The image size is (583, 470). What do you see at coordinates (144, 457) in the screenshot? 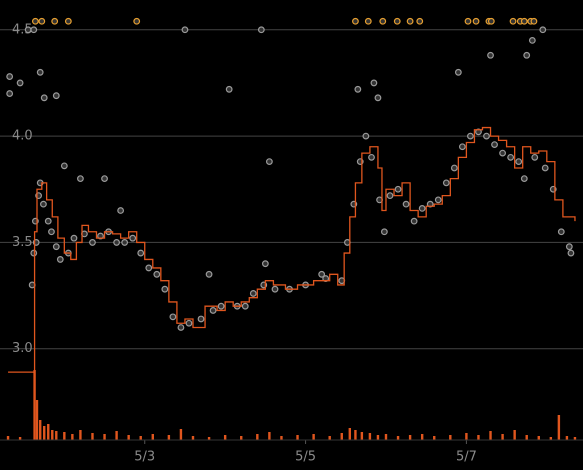
I see `x-tick-label: 5/3` at bounding box center [144, 457].